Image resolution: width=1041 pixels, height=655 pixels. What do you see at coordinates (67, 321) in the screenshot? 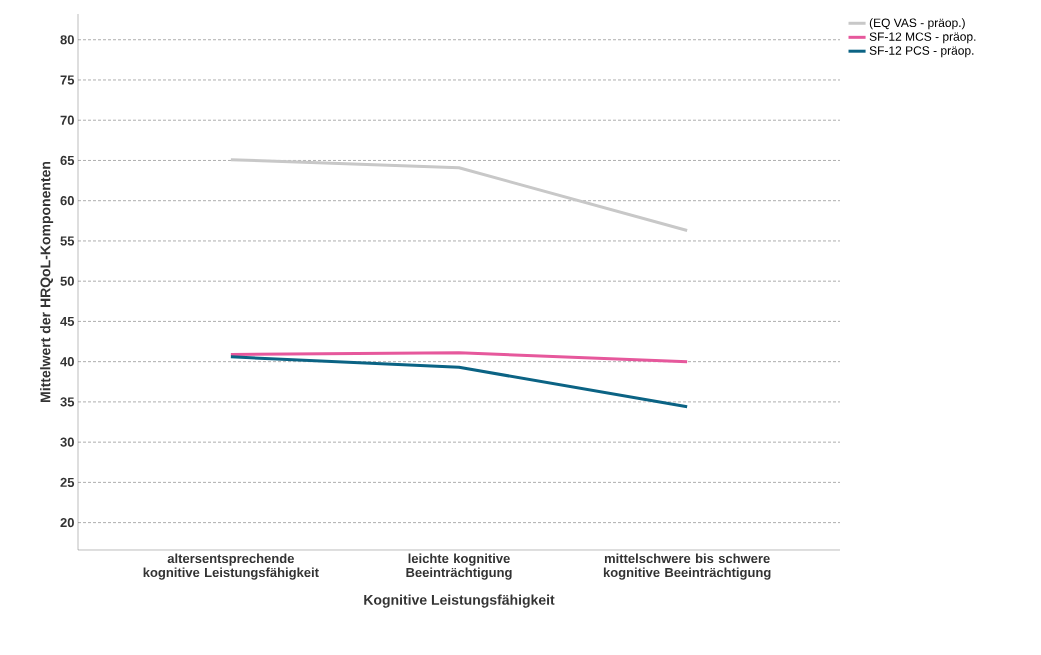
I see `y-tick-label: 45` at bounding box center [67, 321].